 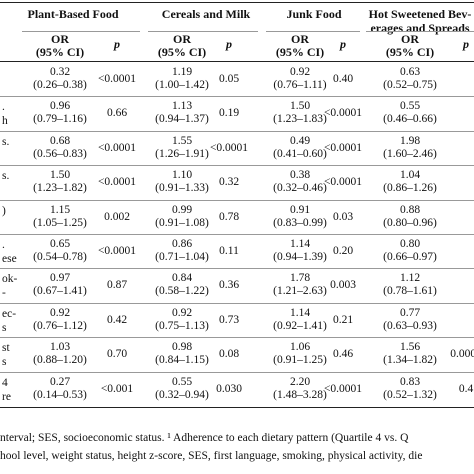 What do you see at coordinates (420, 14) in the screenshot?
I see `group-header: Hot Sweetened Bev-` at bounding box center [420, 14].